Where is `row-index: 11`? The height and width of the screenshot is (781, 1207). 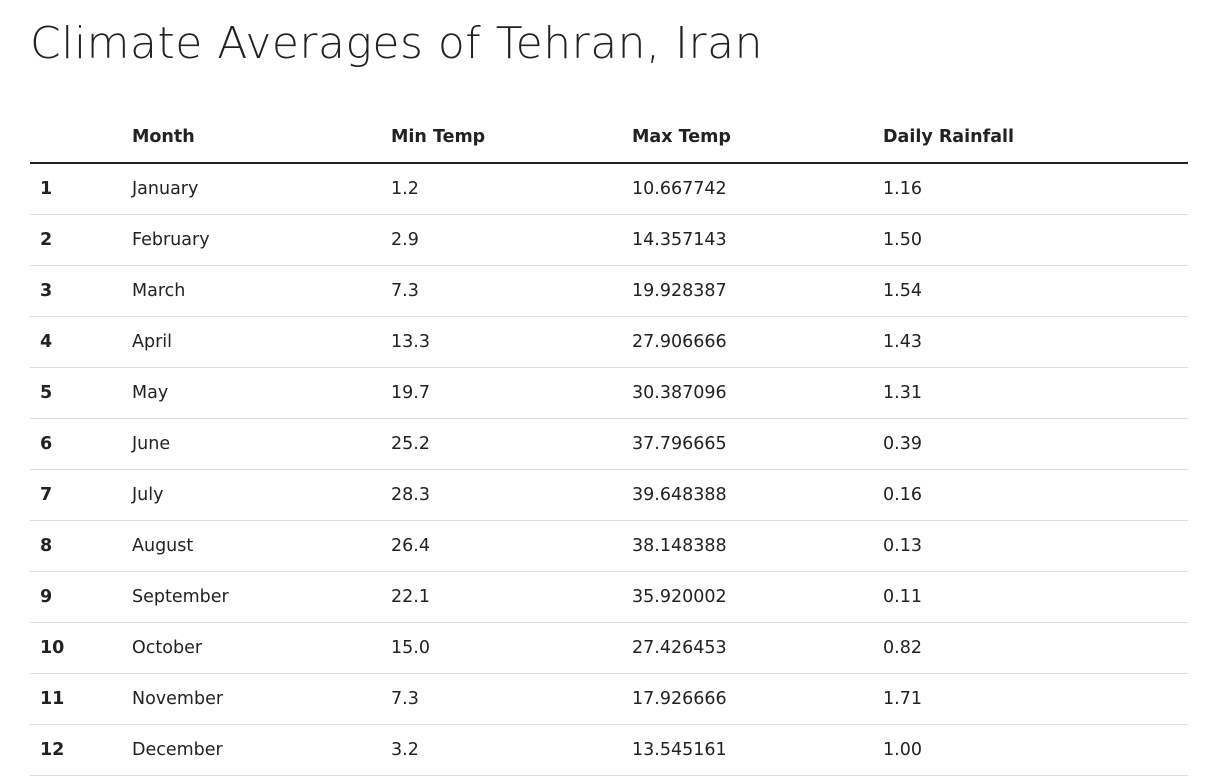 row-index: 11 is located at coordinates (76, 699).